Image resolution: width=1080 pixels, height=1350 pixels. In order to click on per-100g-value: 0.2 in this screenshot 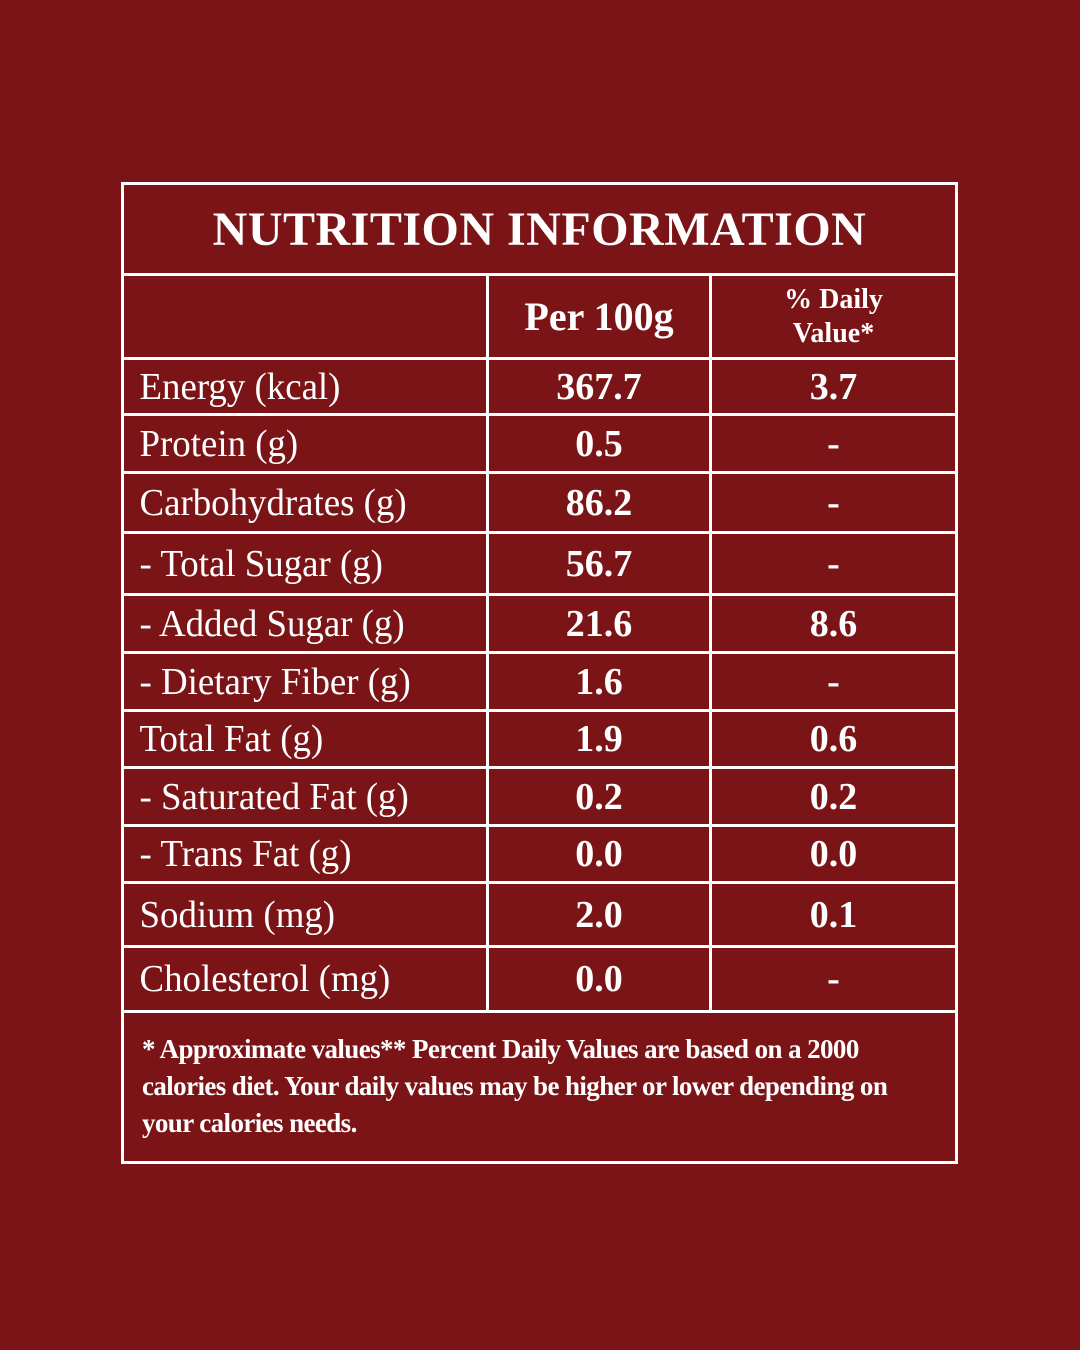, I will do `click(599, 796)`.